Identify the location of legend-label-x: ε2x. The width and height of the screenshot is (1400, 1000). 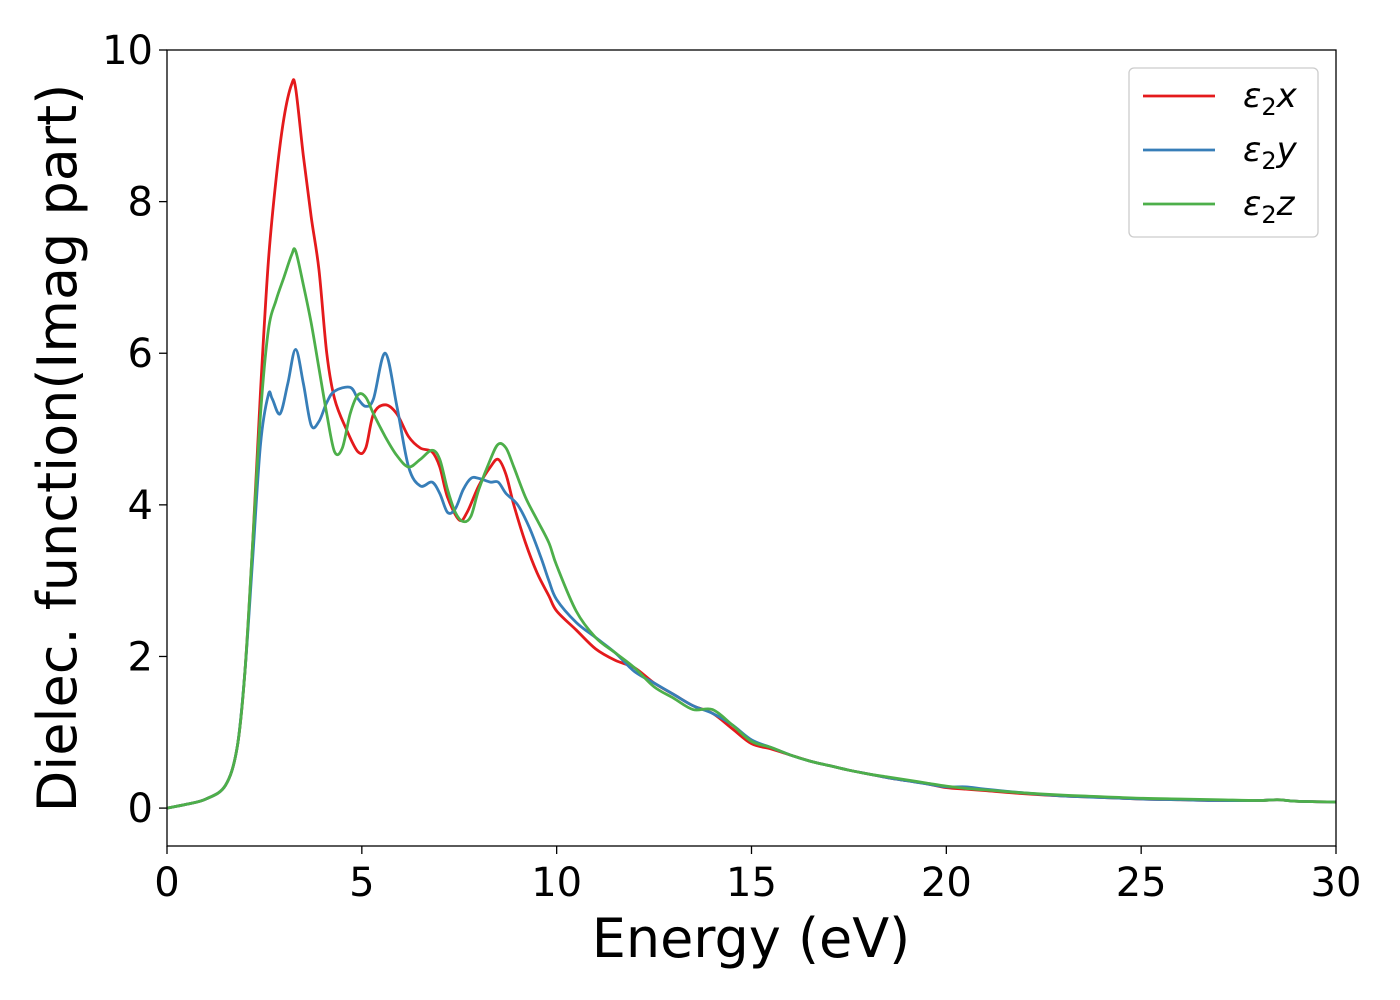
(1270, 98).